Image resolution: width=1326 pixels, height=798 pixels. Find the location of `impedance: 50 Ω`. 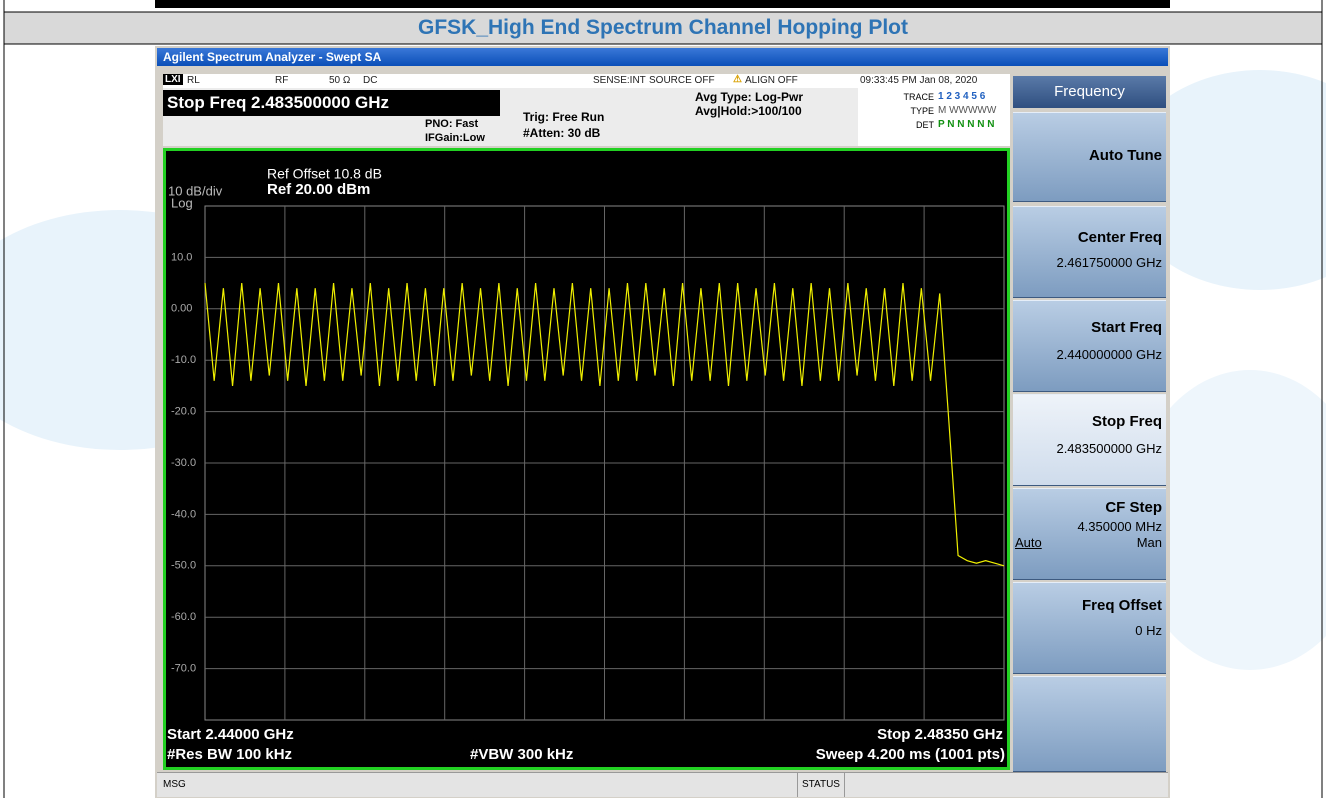

impedance: 50 Ω is located at coordinates (340, 80).